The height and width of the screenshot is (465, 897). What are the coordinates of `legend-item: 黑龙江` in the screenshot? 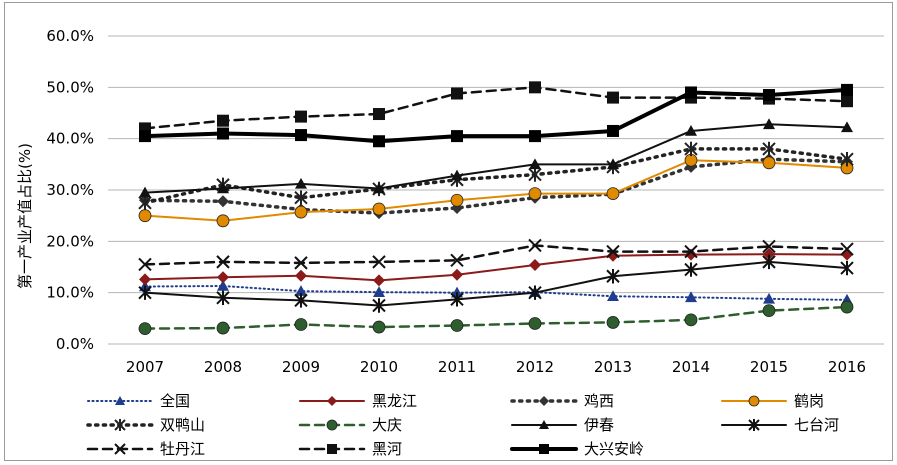 It's located at (358, 401).